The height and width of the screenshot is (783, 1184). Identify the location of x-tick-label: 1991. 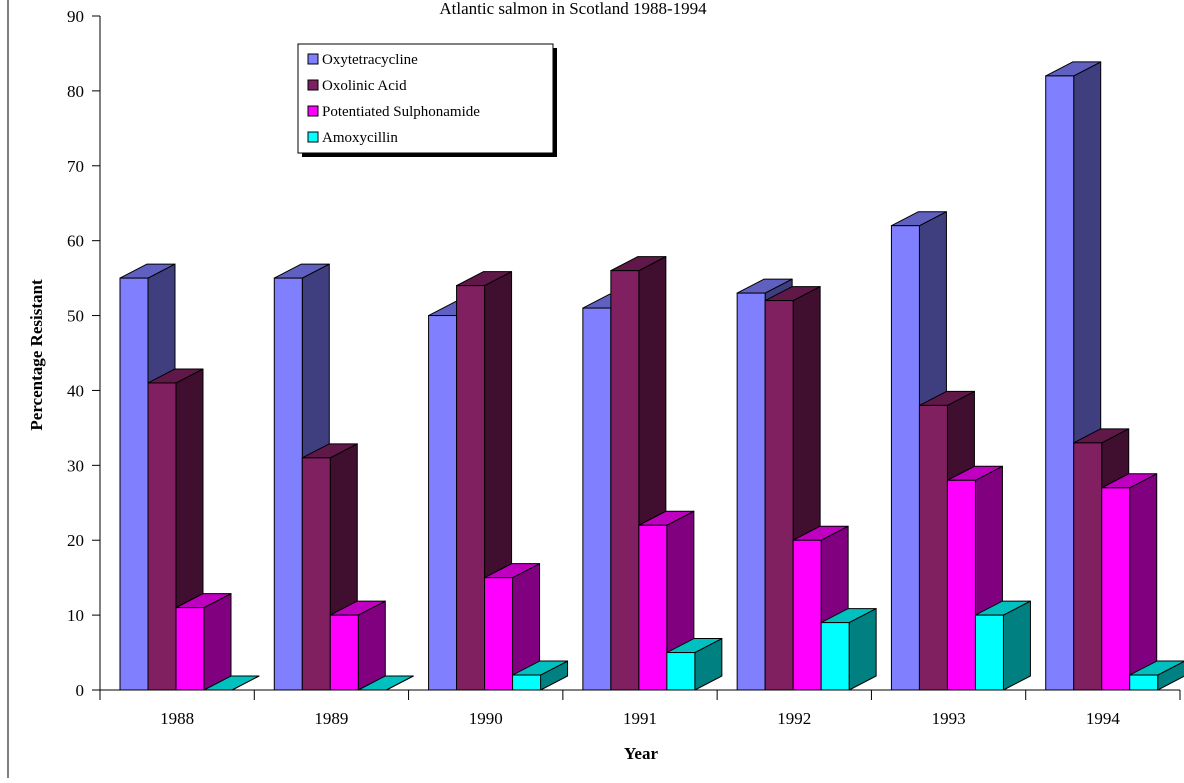
(640, 718).